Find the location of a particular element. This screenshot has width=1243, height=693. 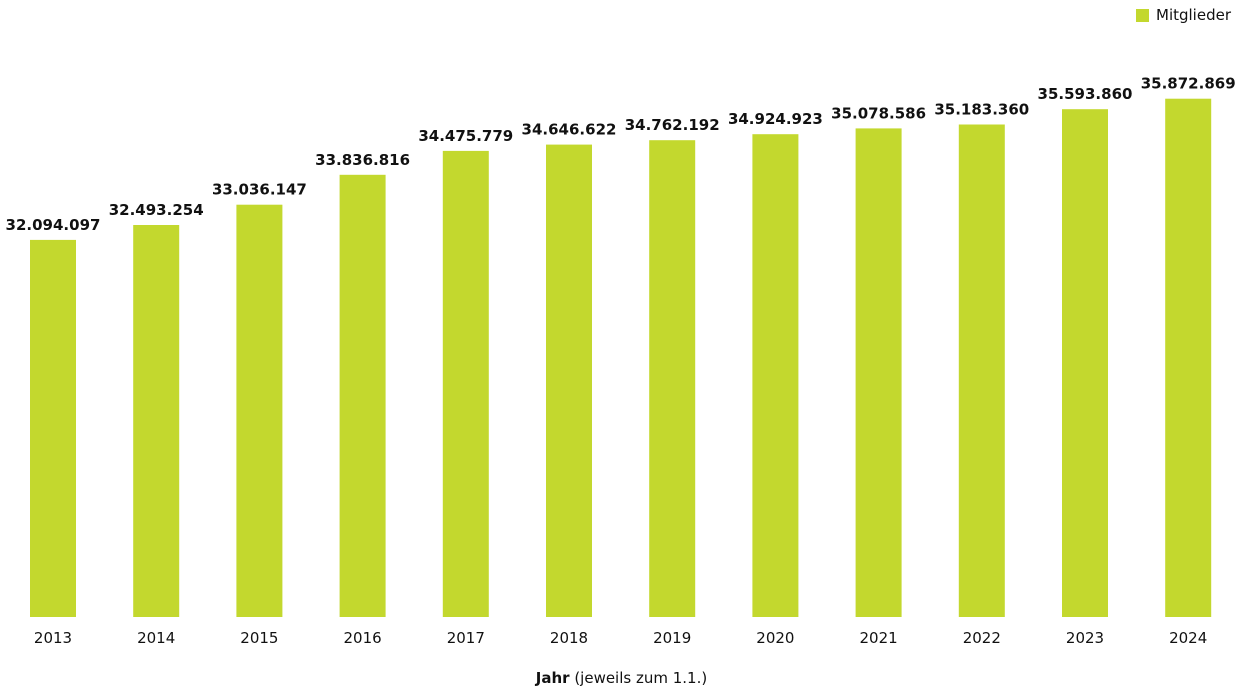

x-axis-title-rest: (jeweils zum 1.1.) is located at coordinates (638, 678).